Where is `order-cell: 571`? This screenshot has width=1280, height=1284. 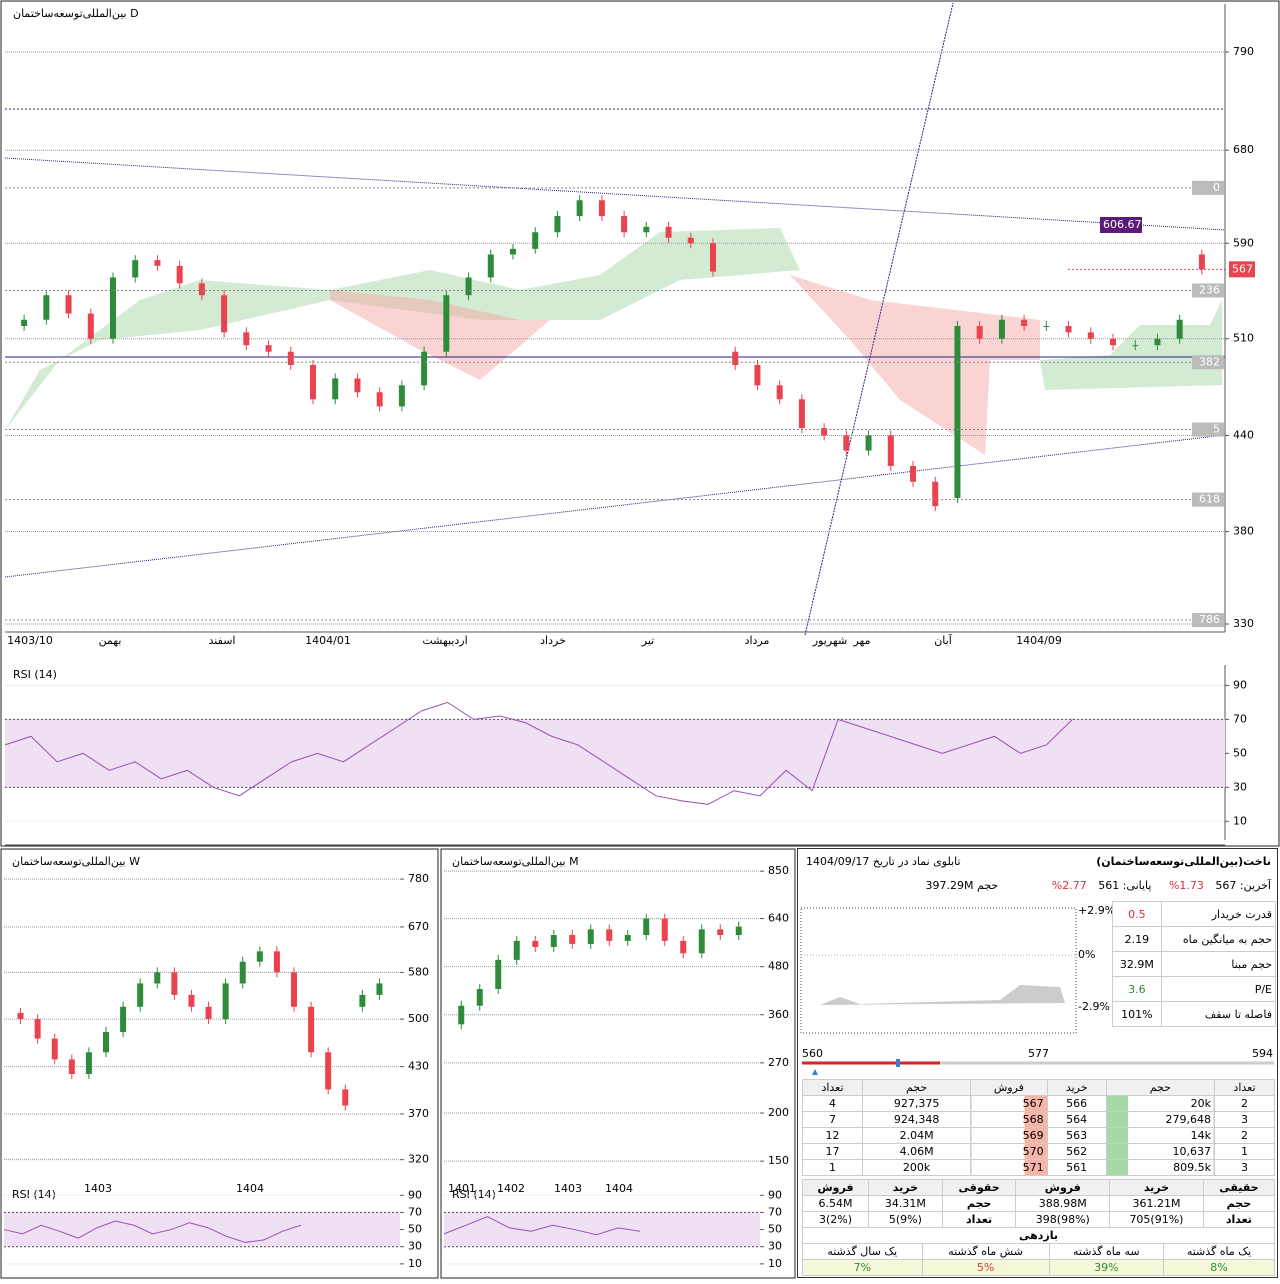 order-cell: 571 is located at coordinates (1009, 1167).